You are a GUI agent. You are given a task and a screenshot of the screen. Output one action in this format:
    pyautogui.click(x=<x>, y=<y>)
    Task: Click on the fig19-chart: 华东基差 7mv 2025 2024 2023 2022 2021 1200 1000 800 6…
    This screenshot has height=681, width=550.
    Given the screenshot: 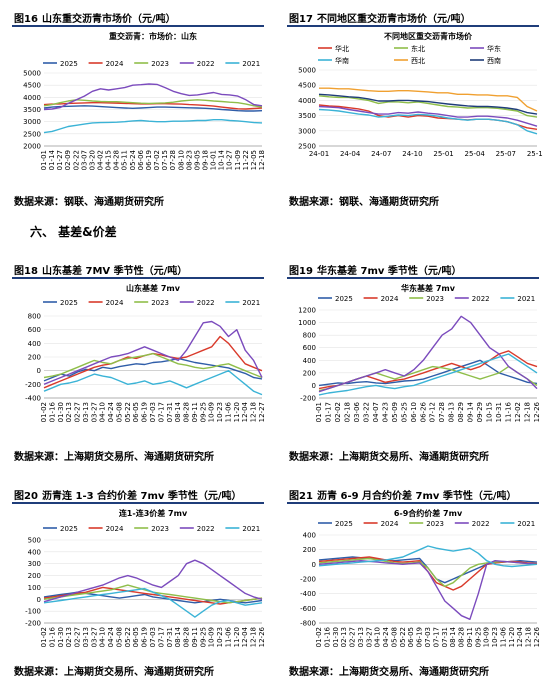 What is the action you would take?
    pyautogui.click(x=415, y=355)
    